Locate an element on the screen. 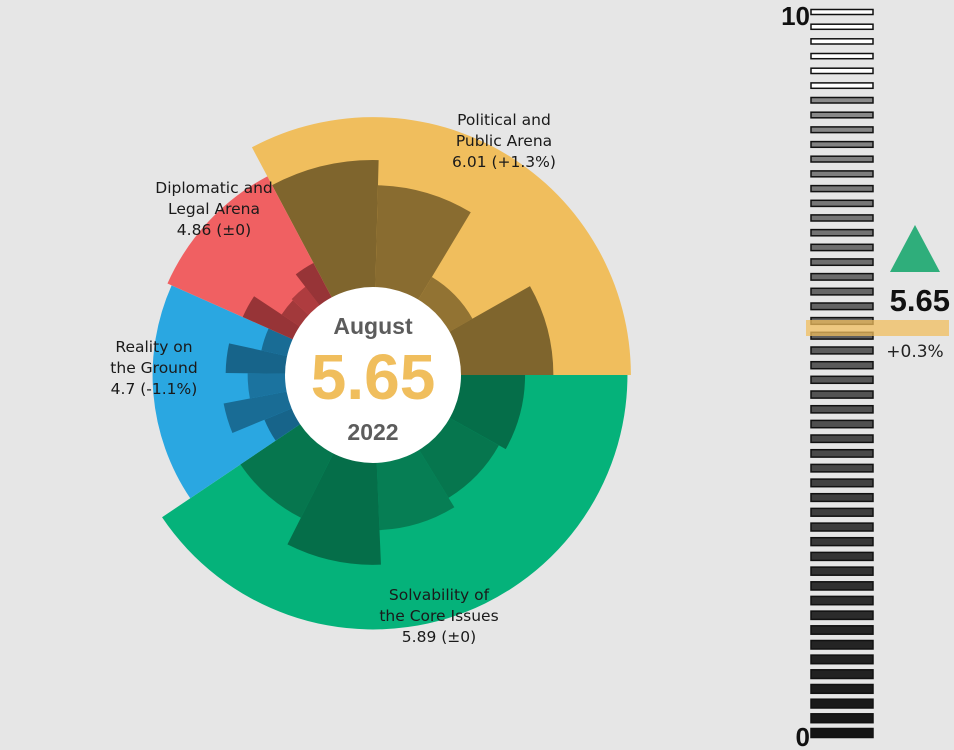 The width and height of the screenshot is (954, 750). arena-label-line: 5.89 (±0) is located at coordinates (439, 637).